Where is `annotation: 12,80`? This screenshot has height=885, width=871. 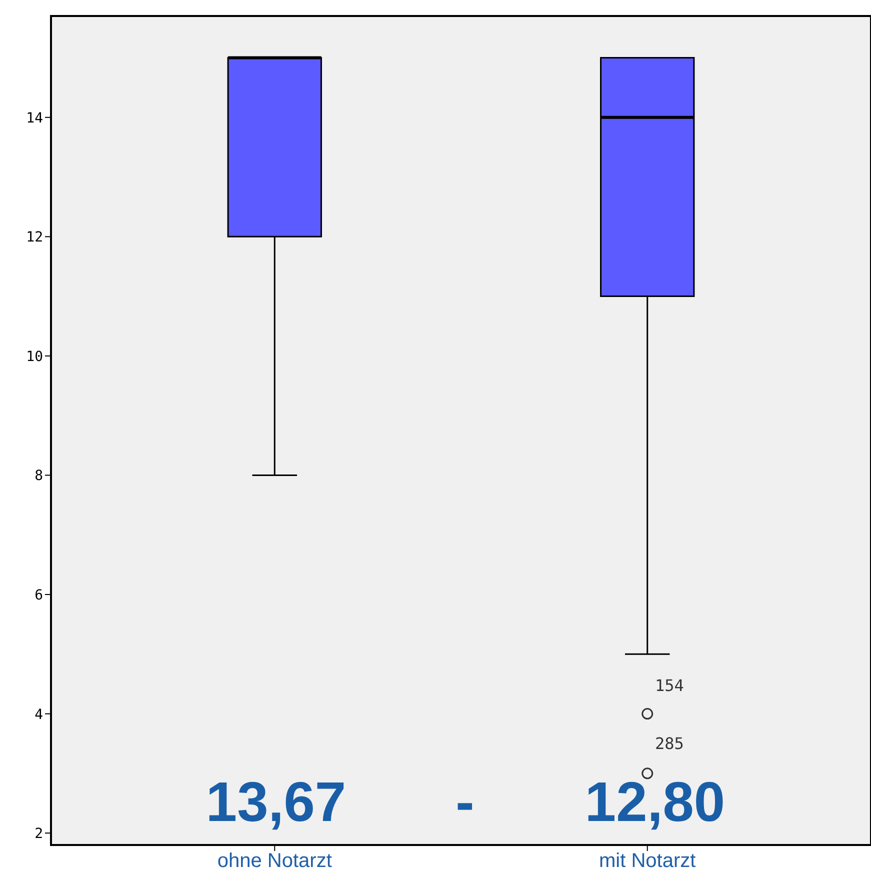 annotation: 12,80 is located at coordinates (655, 801).